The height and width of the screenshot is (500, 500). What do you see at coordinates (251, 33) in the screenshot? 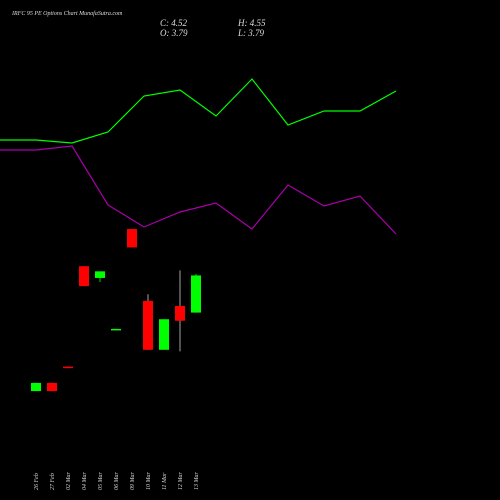
I see `ohlc-label: L: 3.79` at bounding box center [251, 33].